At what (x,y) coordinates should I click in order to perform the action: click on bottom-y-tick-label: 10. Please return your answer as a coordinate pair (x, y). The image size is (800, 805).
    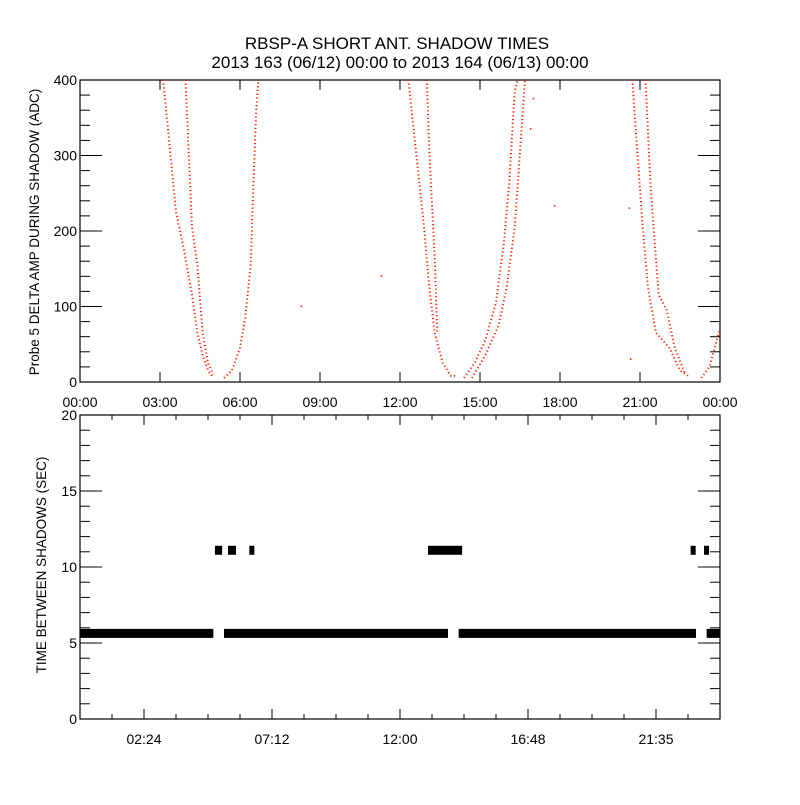
    Looking at the image, I should click on (69, 567).